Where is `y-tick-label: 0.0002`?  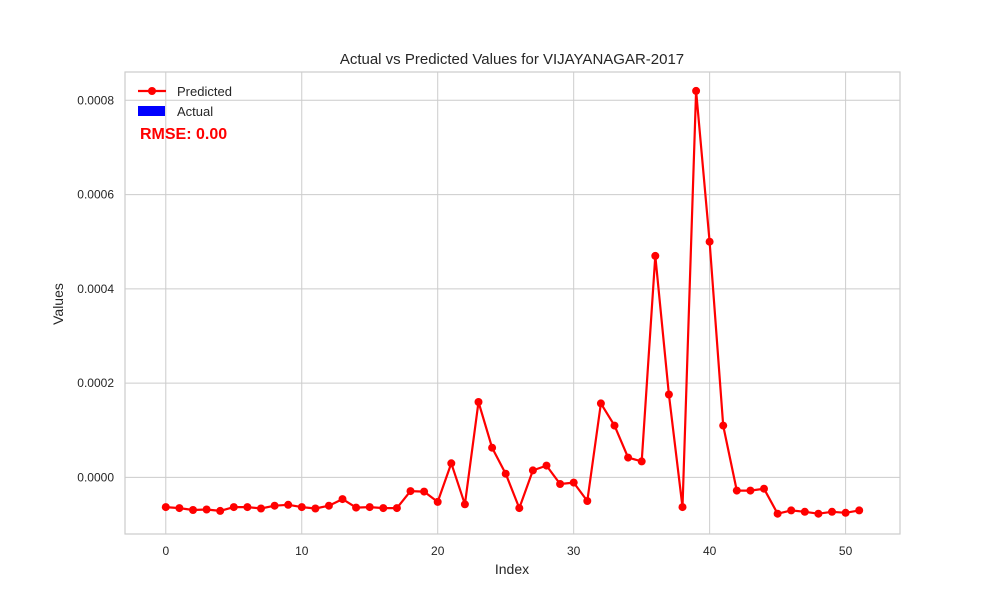 y-tick-label: 0.0002 is located at coordinates (95, 383).